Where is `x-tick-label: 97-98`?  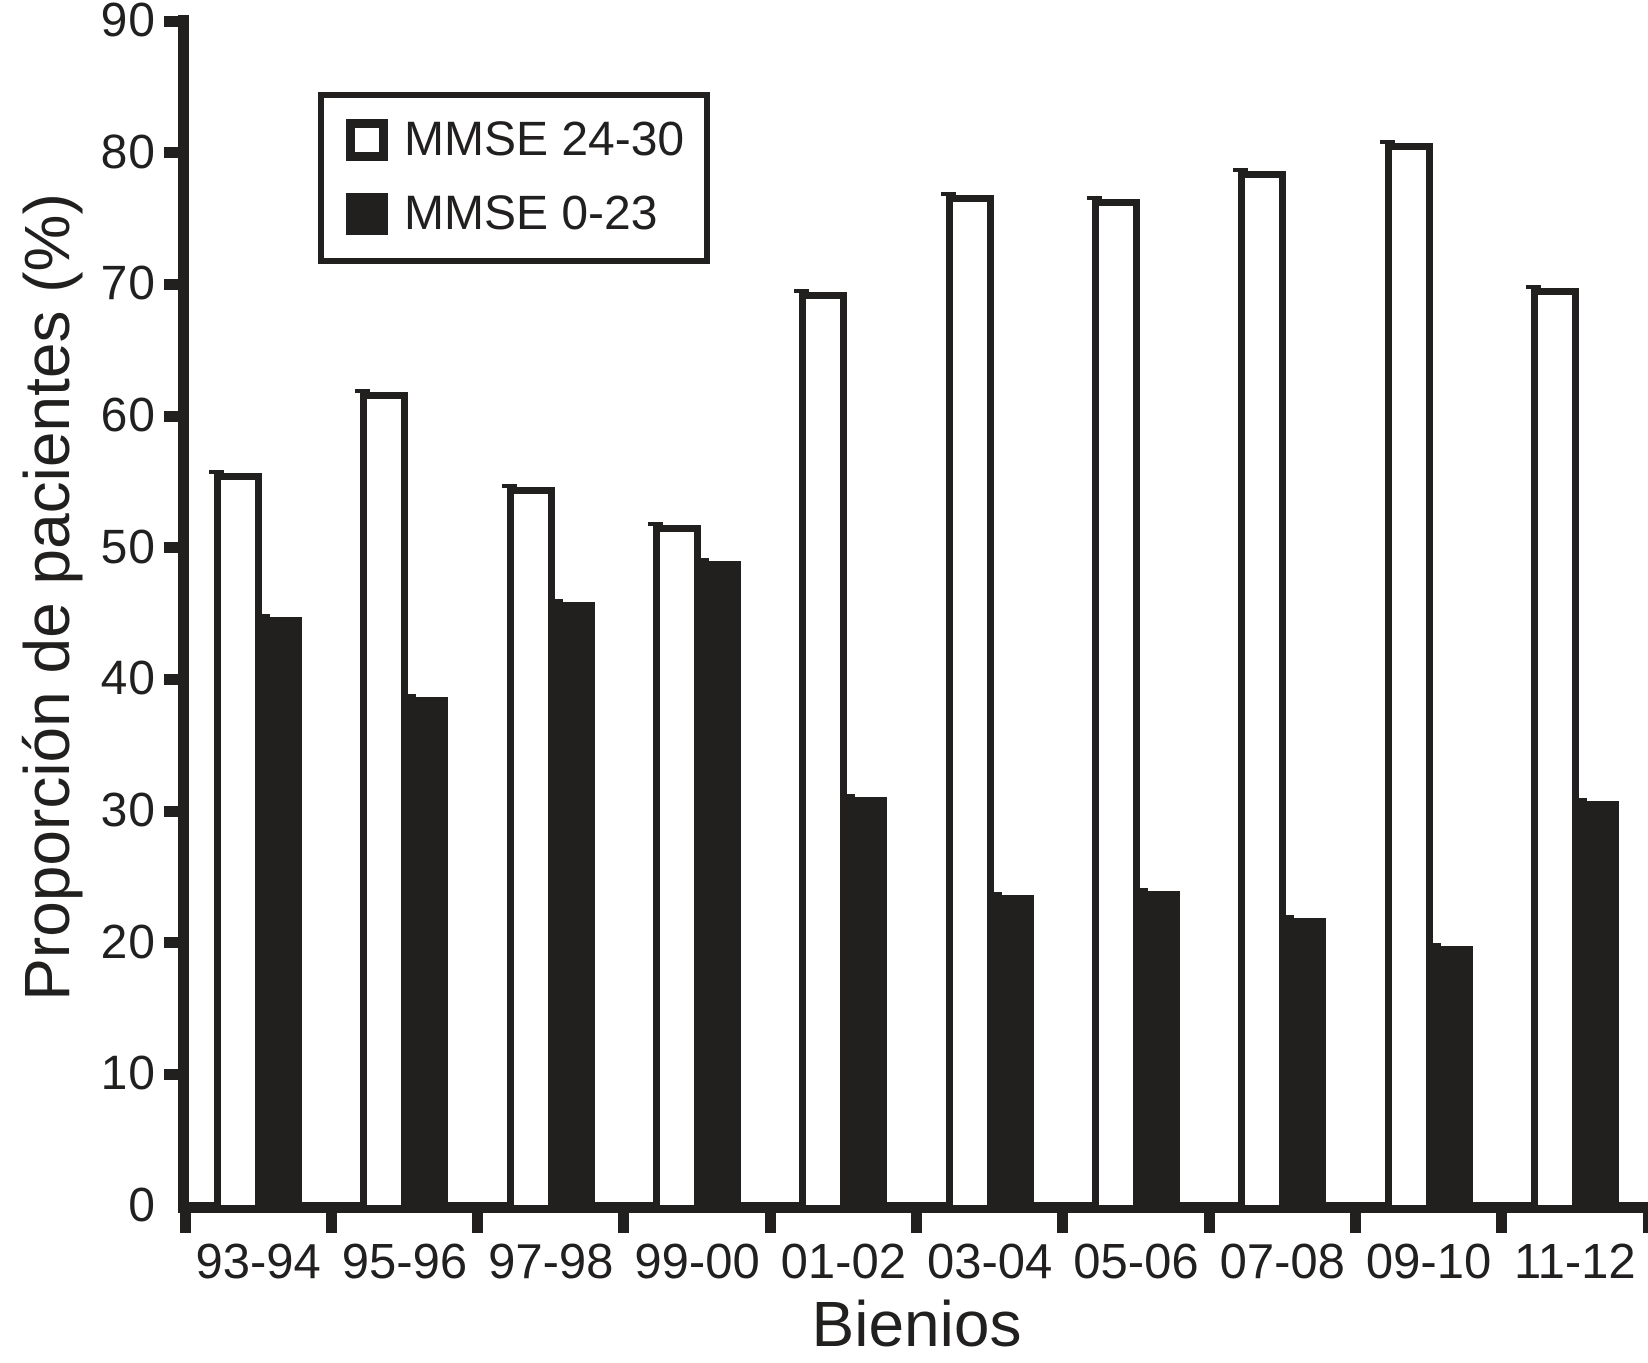
x-tick-label: 97-98 is located at coordinates (551, 1262).